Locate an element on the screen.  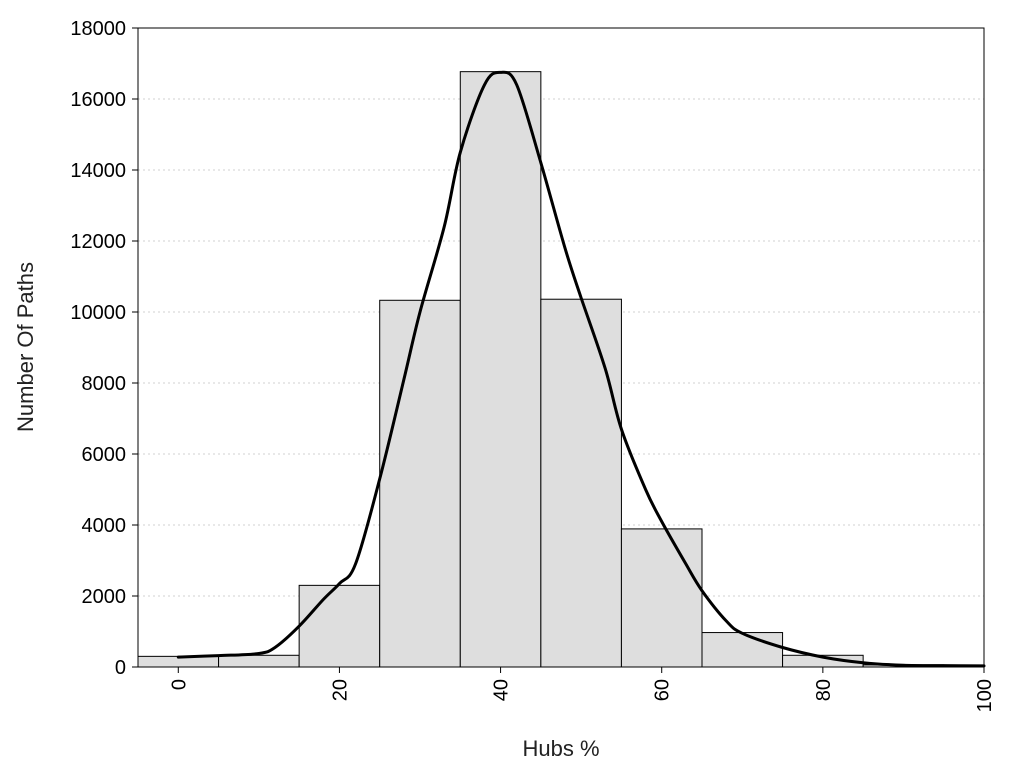
y-tick-label-2: 4000 is located at coordinates (104, 526).